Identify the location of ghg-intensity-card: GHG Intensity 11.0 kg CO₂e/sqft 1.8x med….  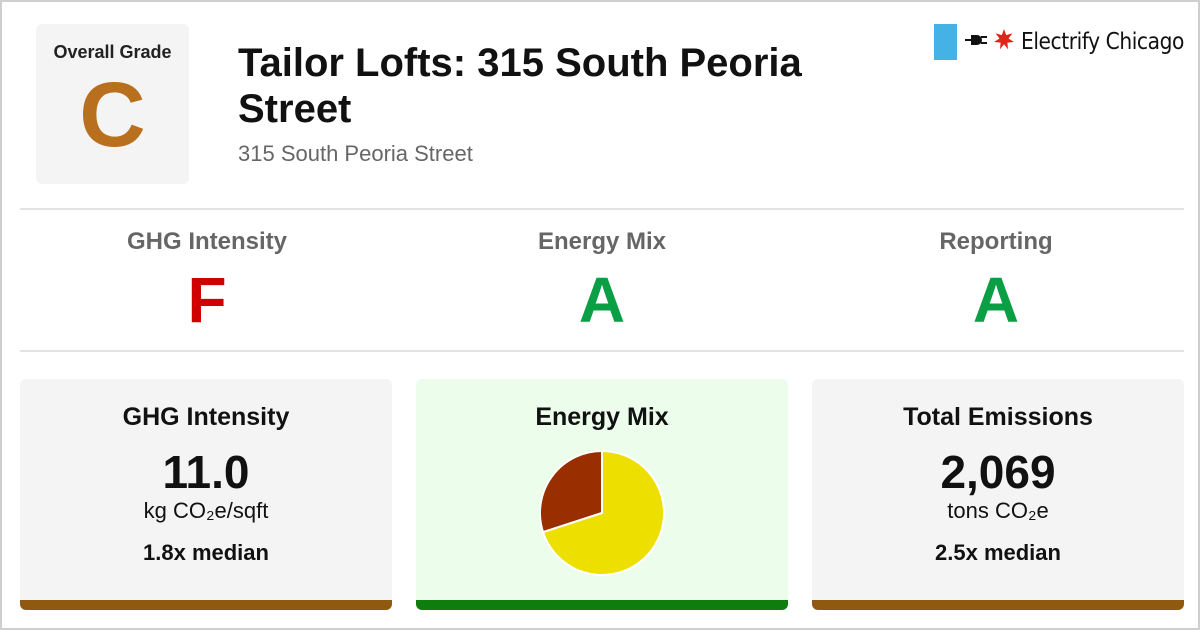
(206, 494).